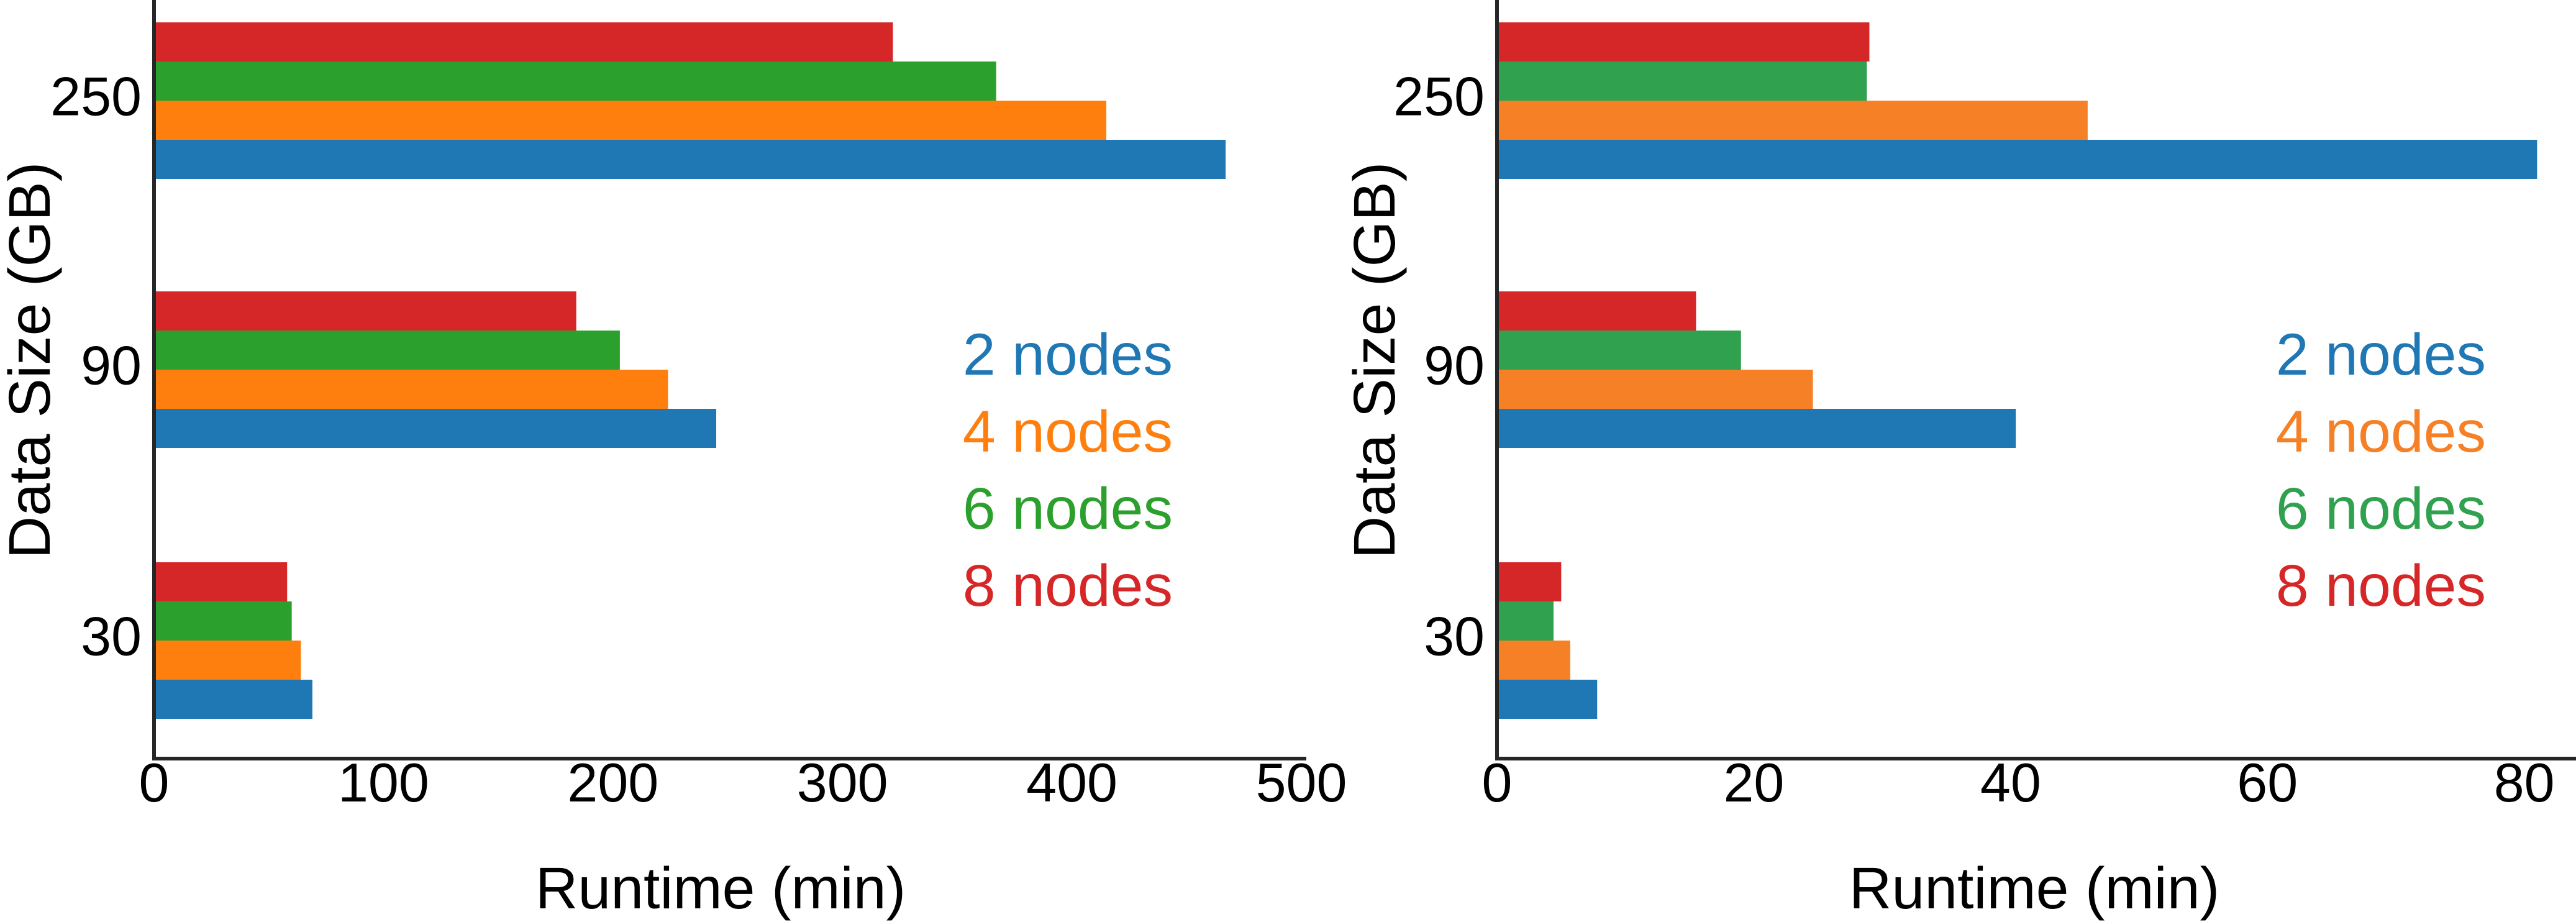 The image size is (2576, 922). What do you see at coordinates (1301, 782) in the screenshot?
I see `left-chart-x-tick-500: 500` at bounding box center [1301, 782].